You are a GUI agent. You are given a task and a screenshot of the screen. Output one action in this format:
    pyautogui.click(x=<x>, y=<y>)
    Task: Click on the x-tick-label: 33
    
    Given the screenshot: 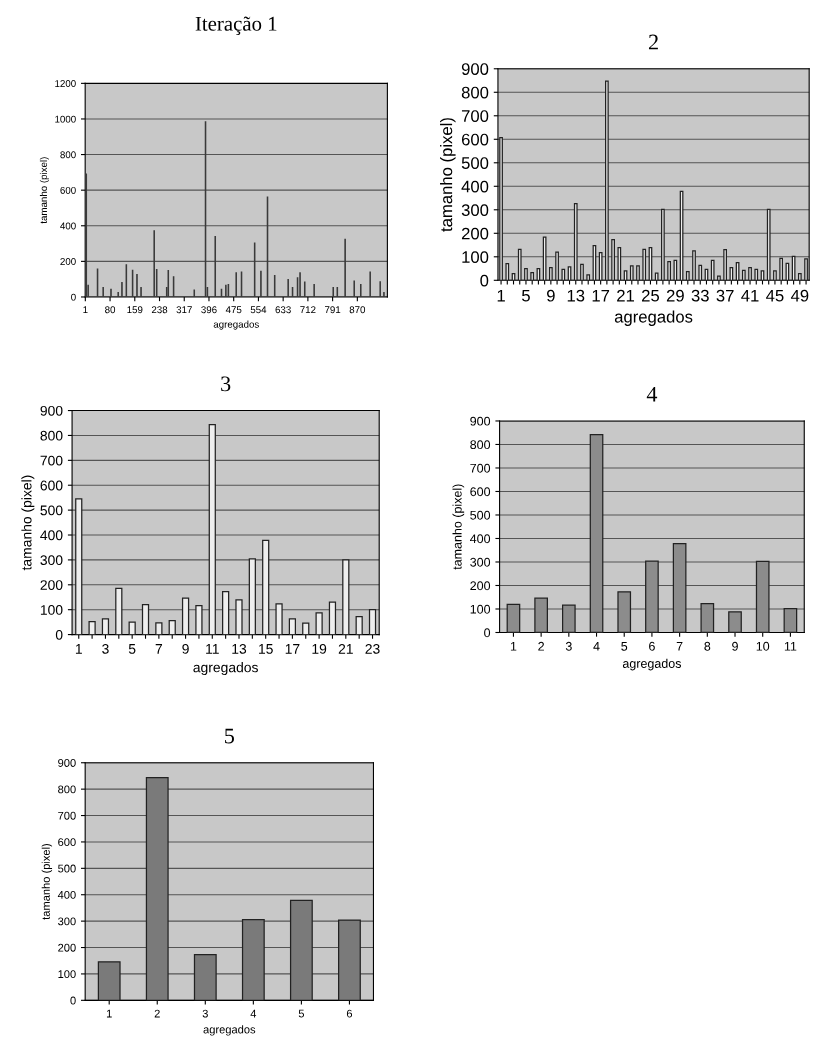 What is the action you would take?
    pyautogui.click(x=700, y=295)
    